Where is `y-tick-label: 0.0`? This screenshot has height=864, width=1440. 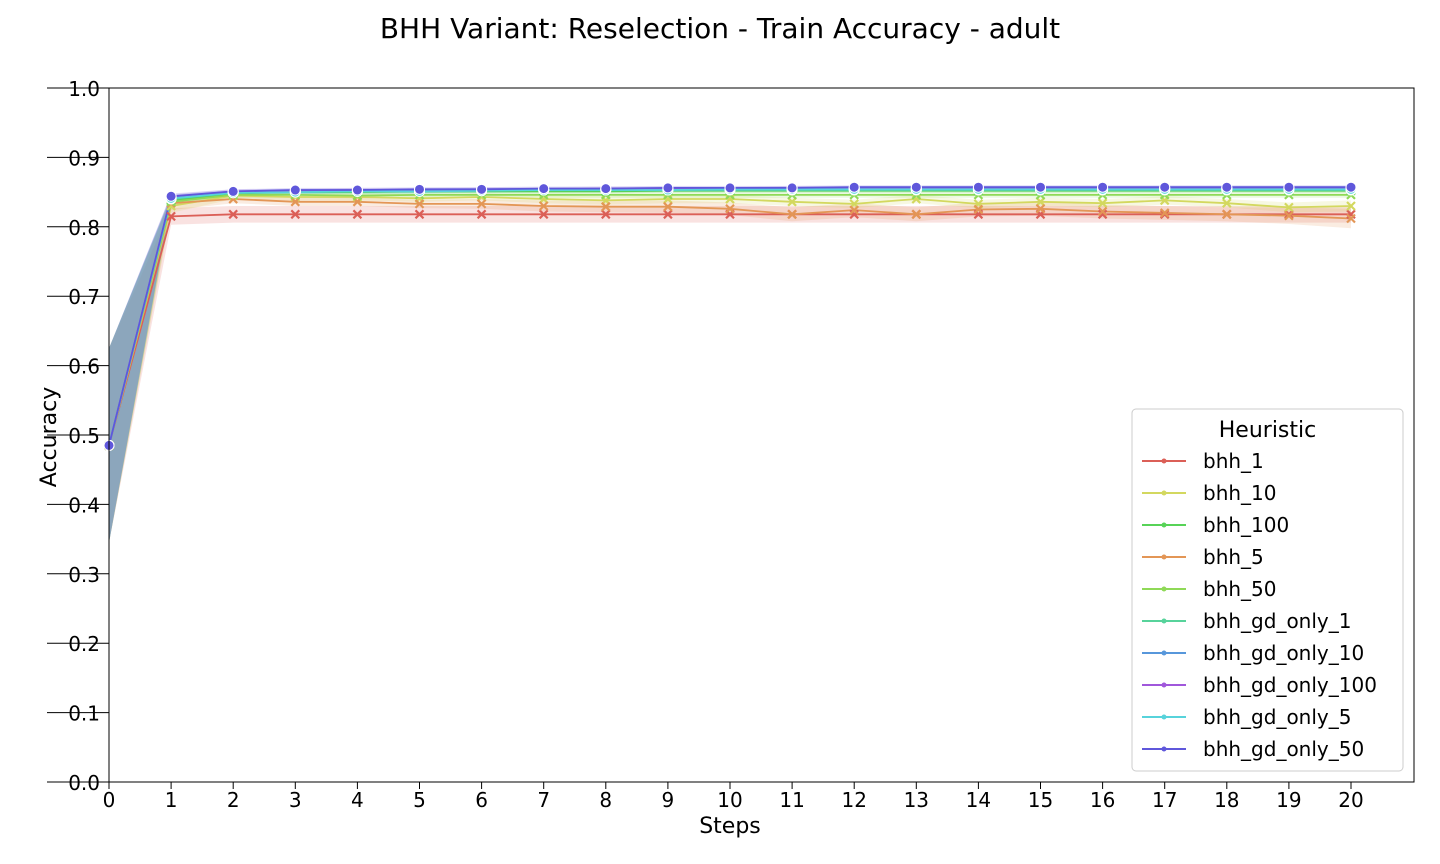
y-tick-label: 0.0 is located at coordinates (84, 783).